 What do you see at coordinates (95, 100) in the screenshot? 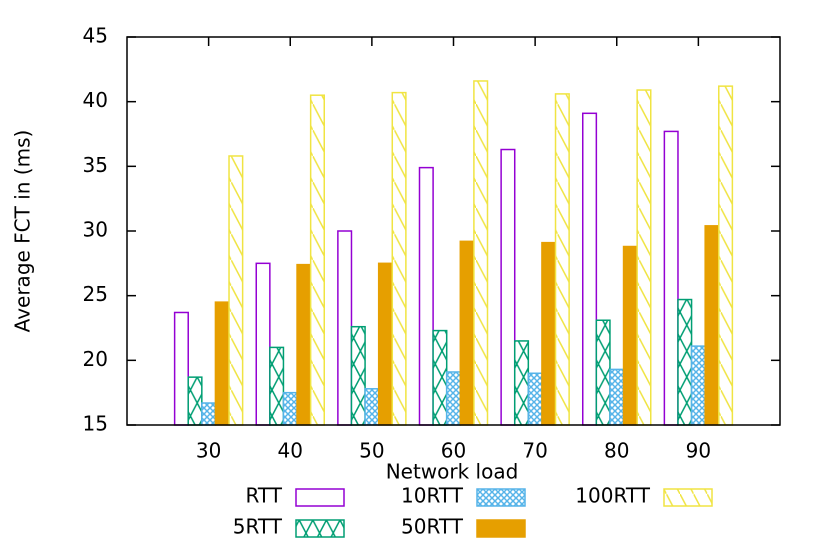
I see `y-tick-label: 40` at bounding box center [95, 100].